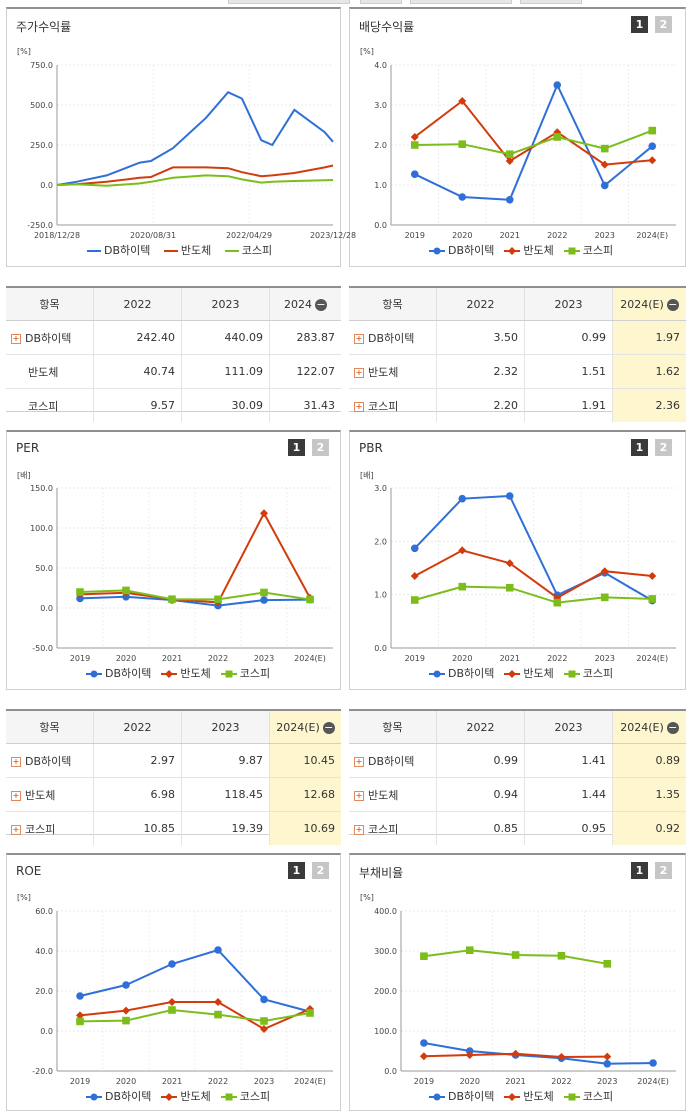  I want to click on y-tick-label: 2.0, so click(380, 145).